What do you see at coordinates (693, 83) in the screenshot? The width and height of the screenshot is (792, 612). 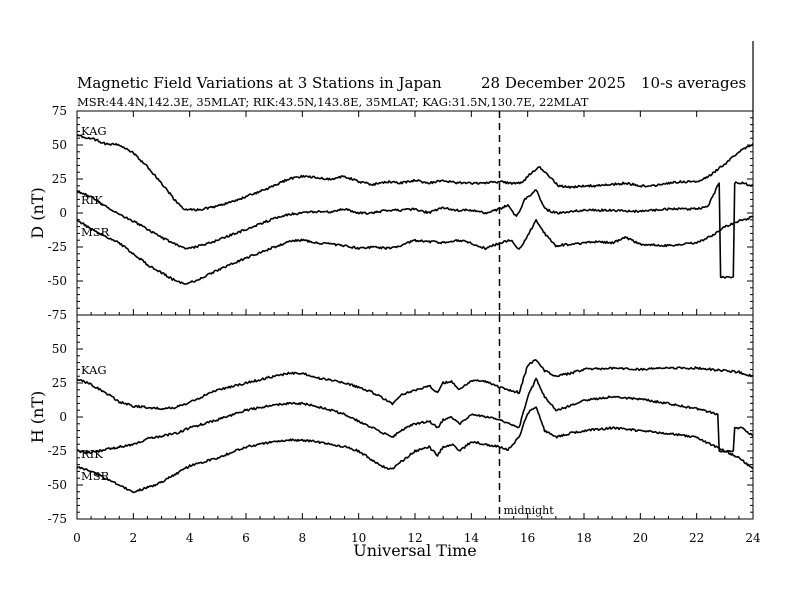 I see `chart-averaging: 10-s averages` at bounding box center [693, 83].